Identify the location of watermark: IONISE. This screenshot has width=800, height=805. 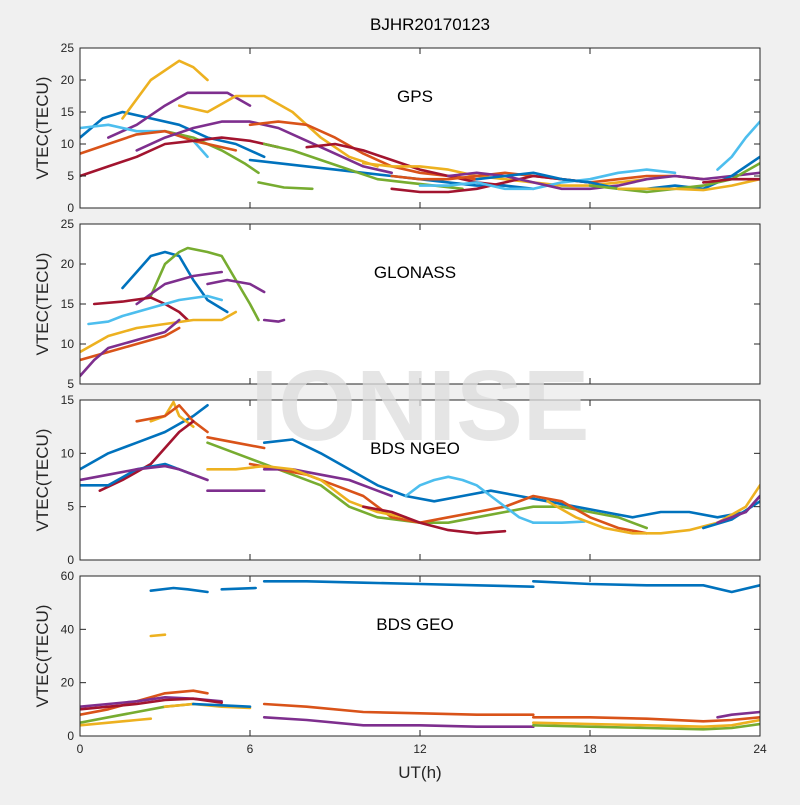
(420, 406).